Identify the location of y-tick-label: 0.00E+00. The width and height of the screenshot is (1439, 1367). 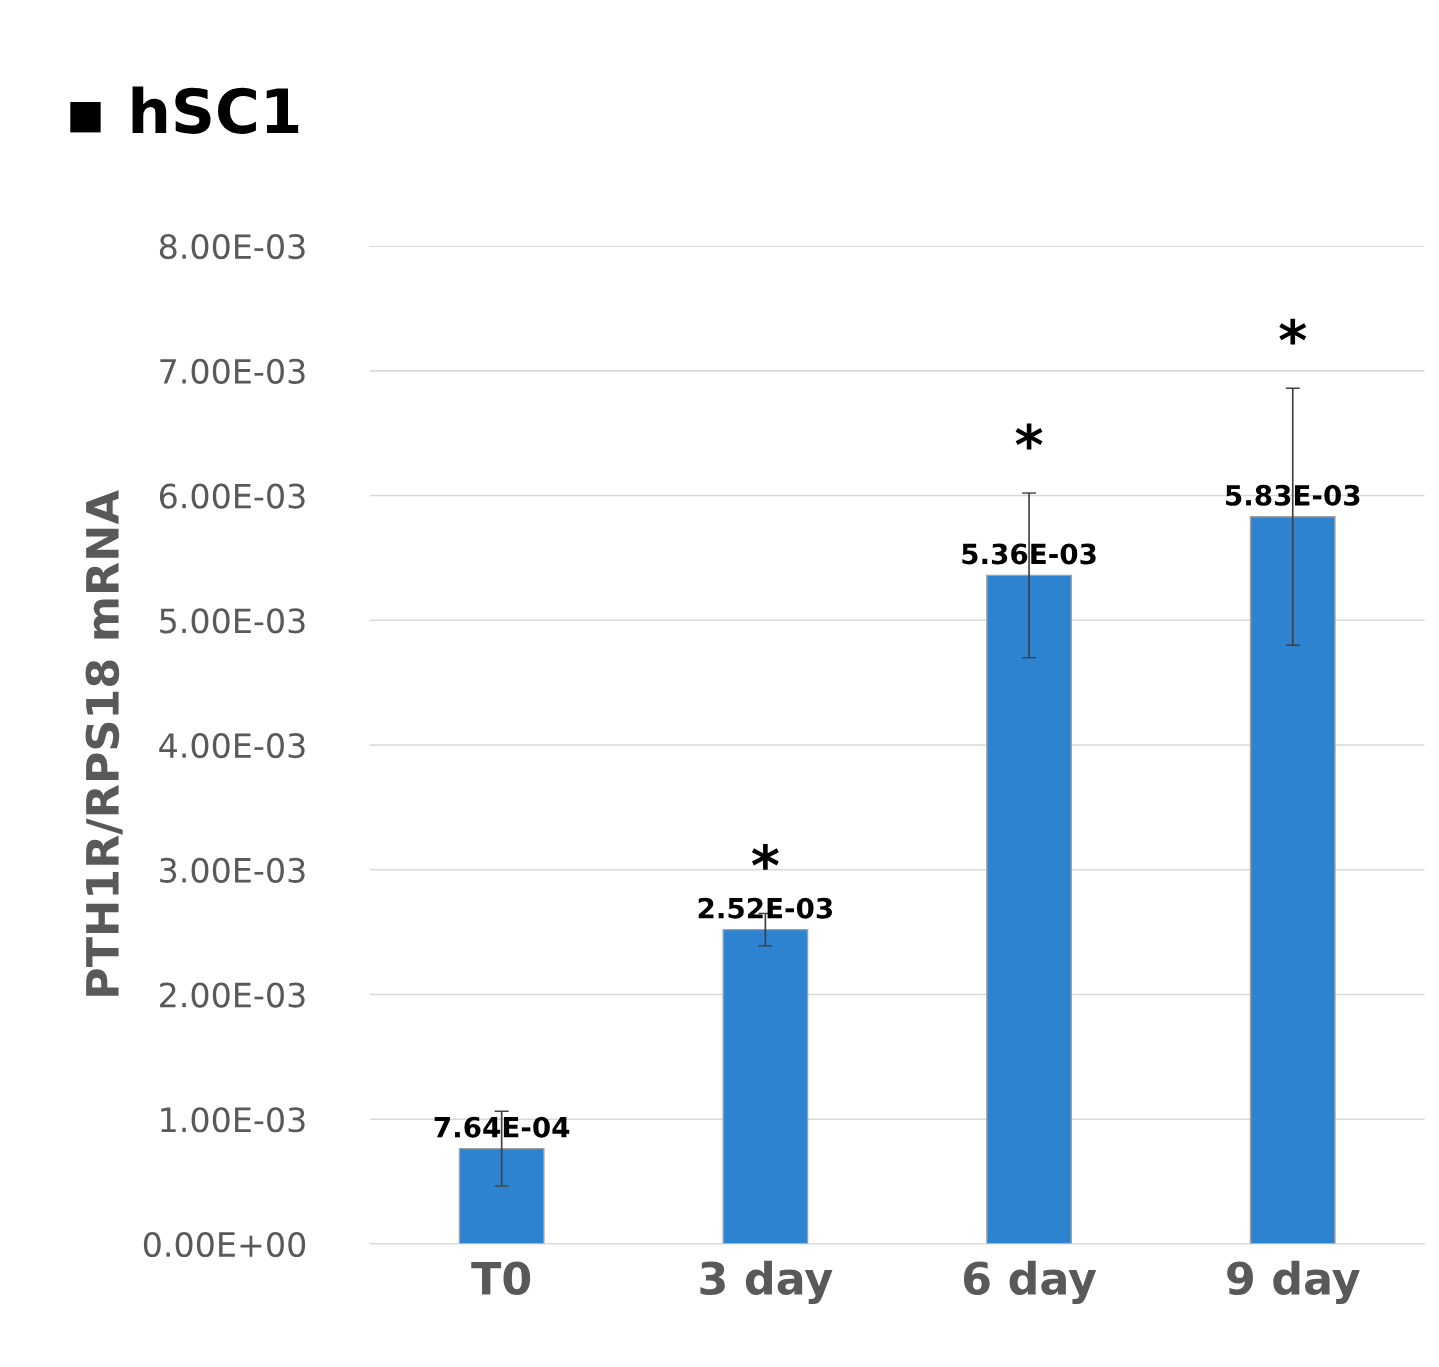
(224, 1244).